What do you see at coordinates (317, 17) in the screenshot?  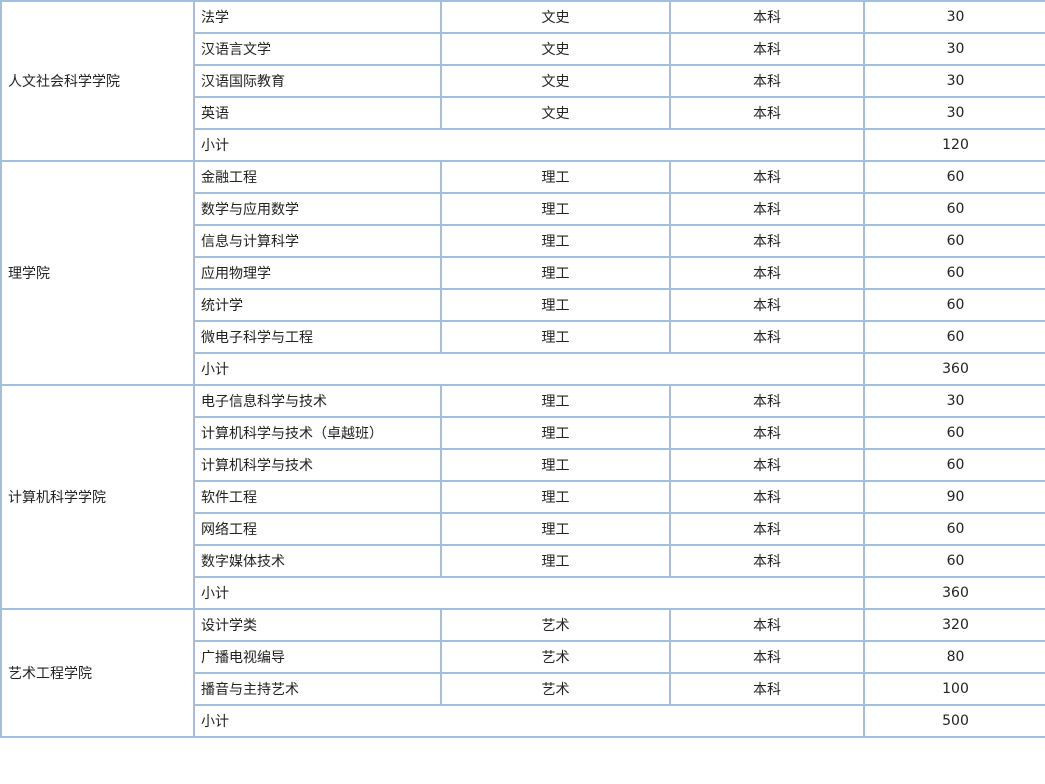 I see `major-cell: 法学` at bounding box center [317, 17].